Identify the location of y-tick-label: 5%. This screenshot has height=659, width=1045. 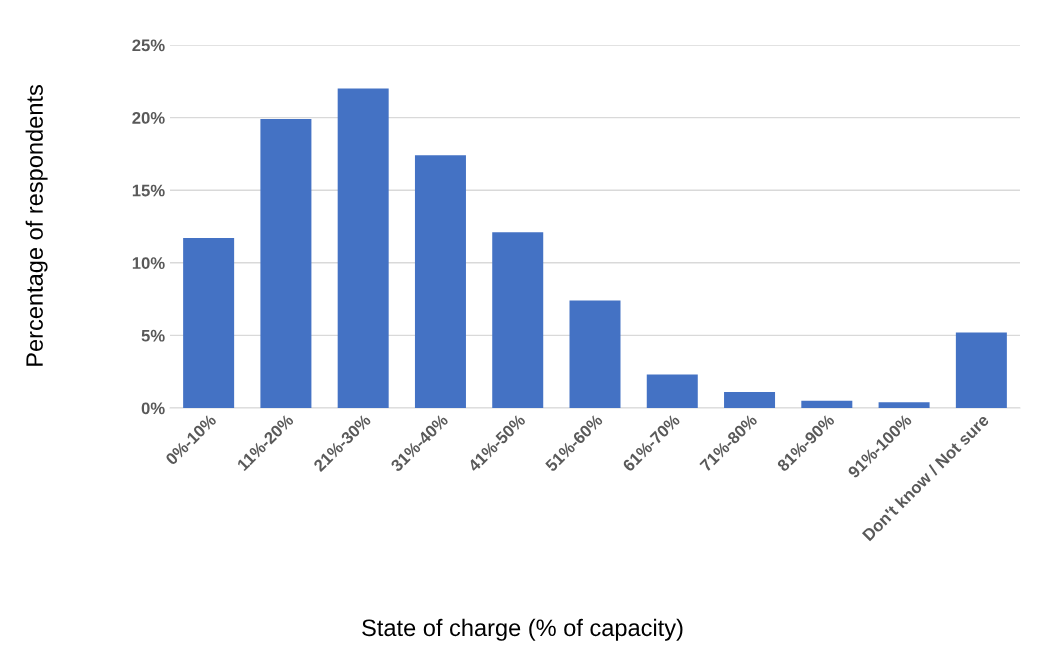
(153, 335).